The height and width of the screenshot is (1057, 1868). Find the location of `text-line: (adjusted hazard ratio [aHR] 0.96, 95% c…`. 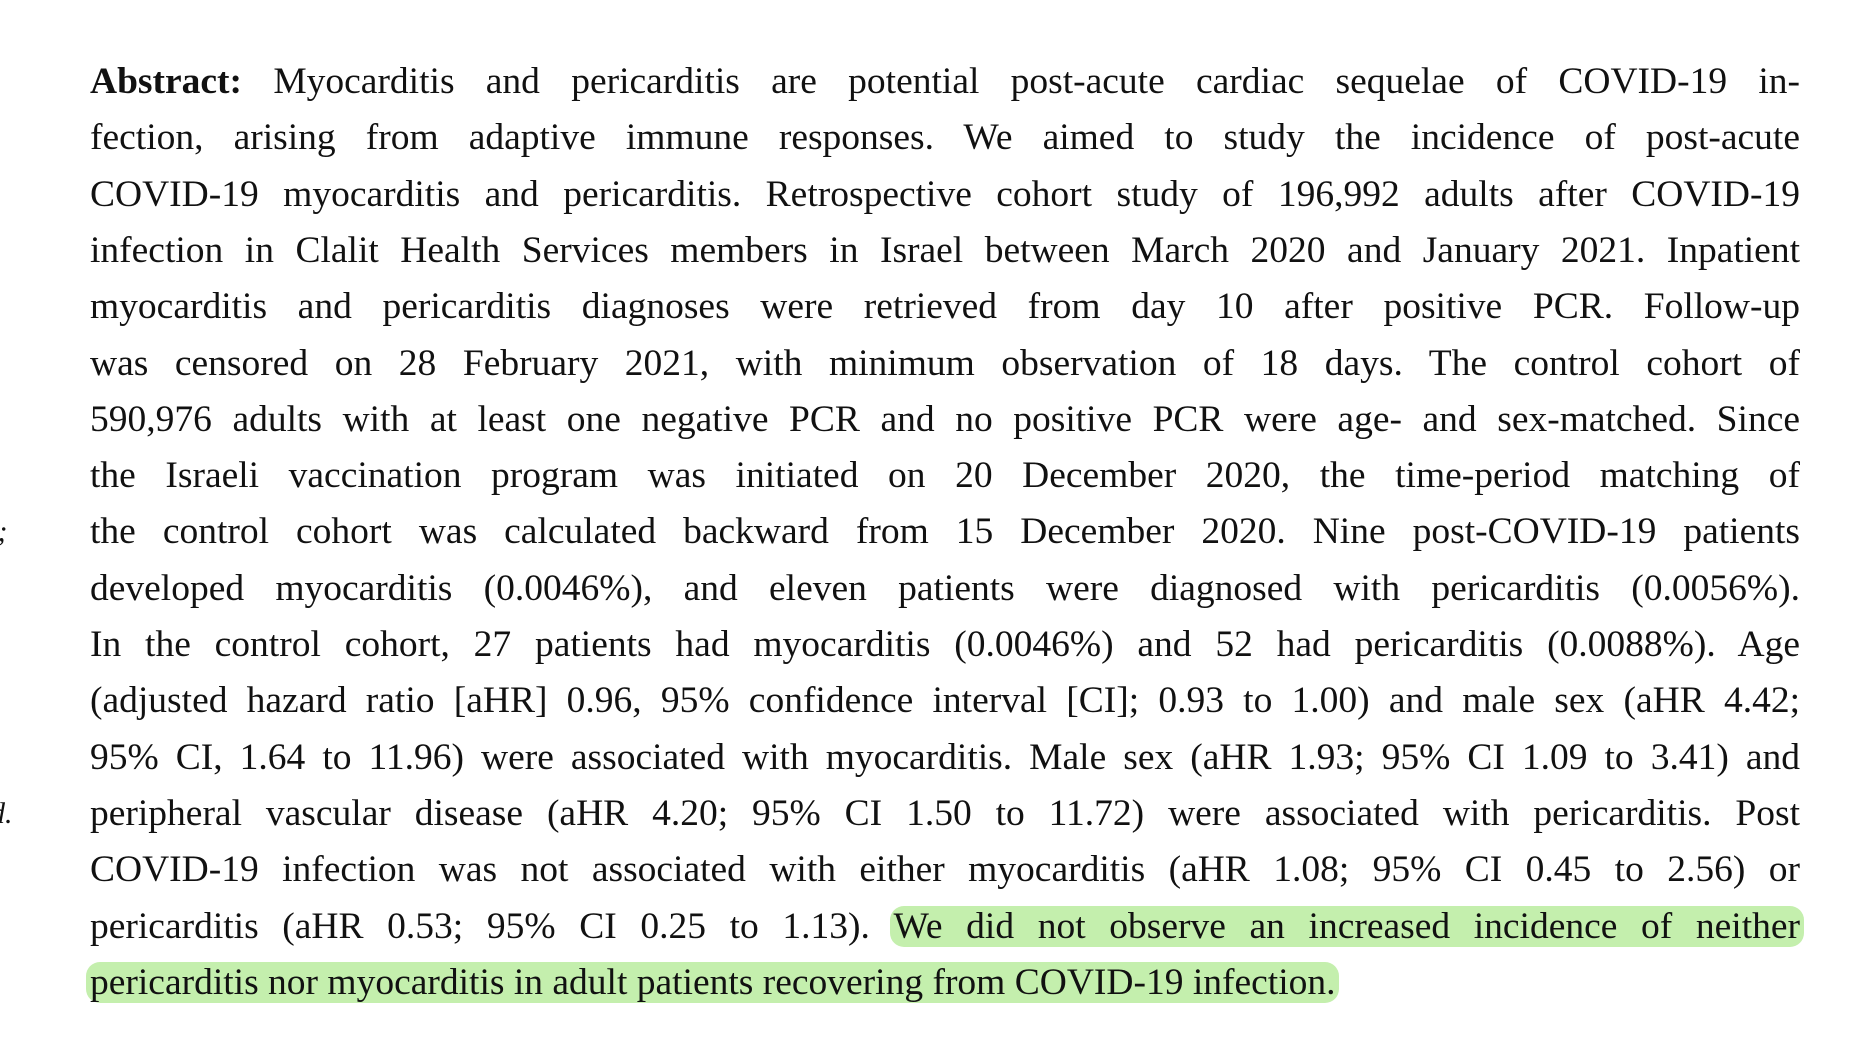

text-line: (adjusted hazard ratio [aHR] 0.96, 95% c… is located at coordinates (945, 701).